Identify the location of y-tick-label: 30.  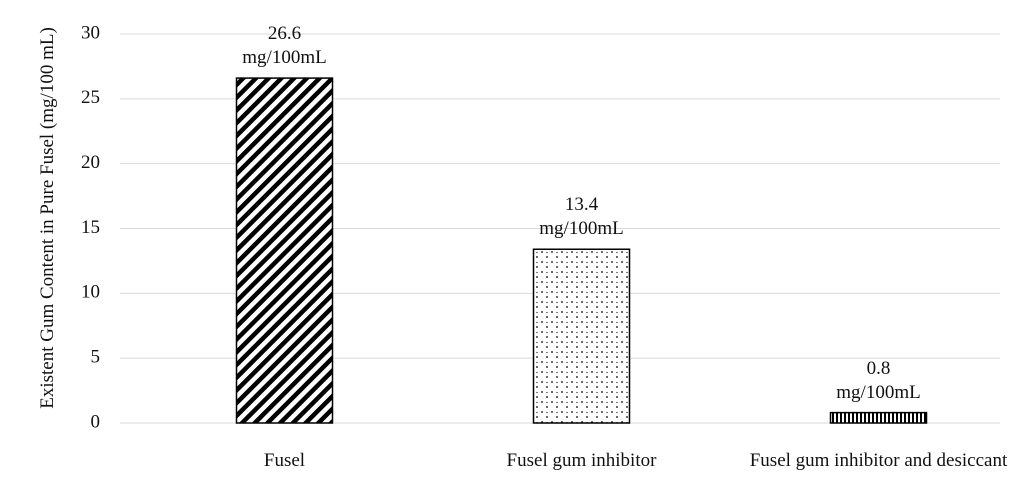
(90, 32).